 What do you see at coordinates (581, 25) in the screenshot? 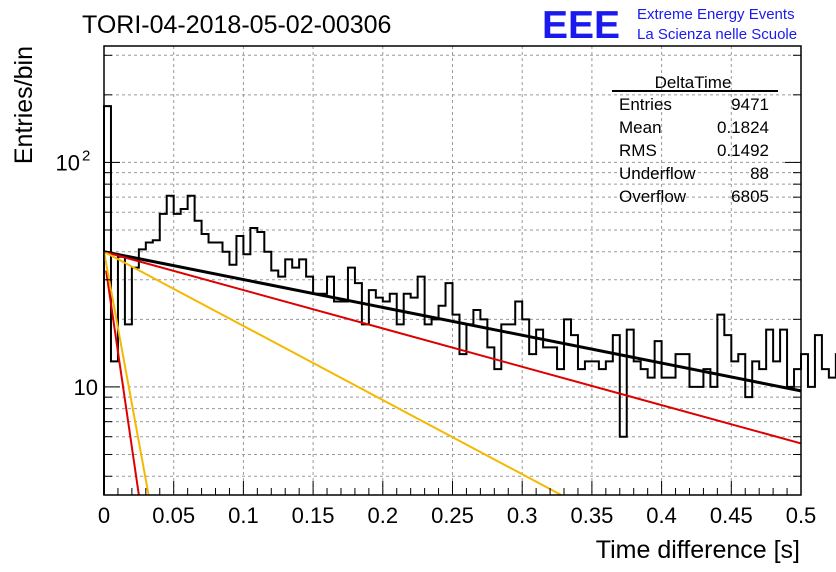
I see `eee-logo: EEE` at bounding box center [581, 25].